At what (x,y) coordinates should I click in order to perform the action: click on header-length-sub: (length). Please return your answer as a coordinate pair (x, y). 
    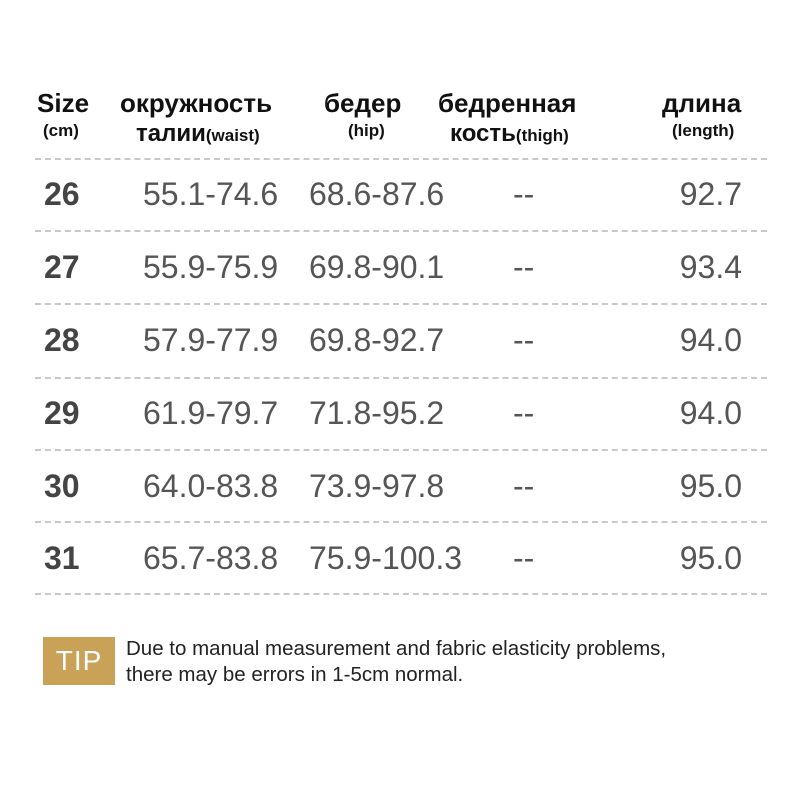
    Looking at the image, I should click on (703, 130).